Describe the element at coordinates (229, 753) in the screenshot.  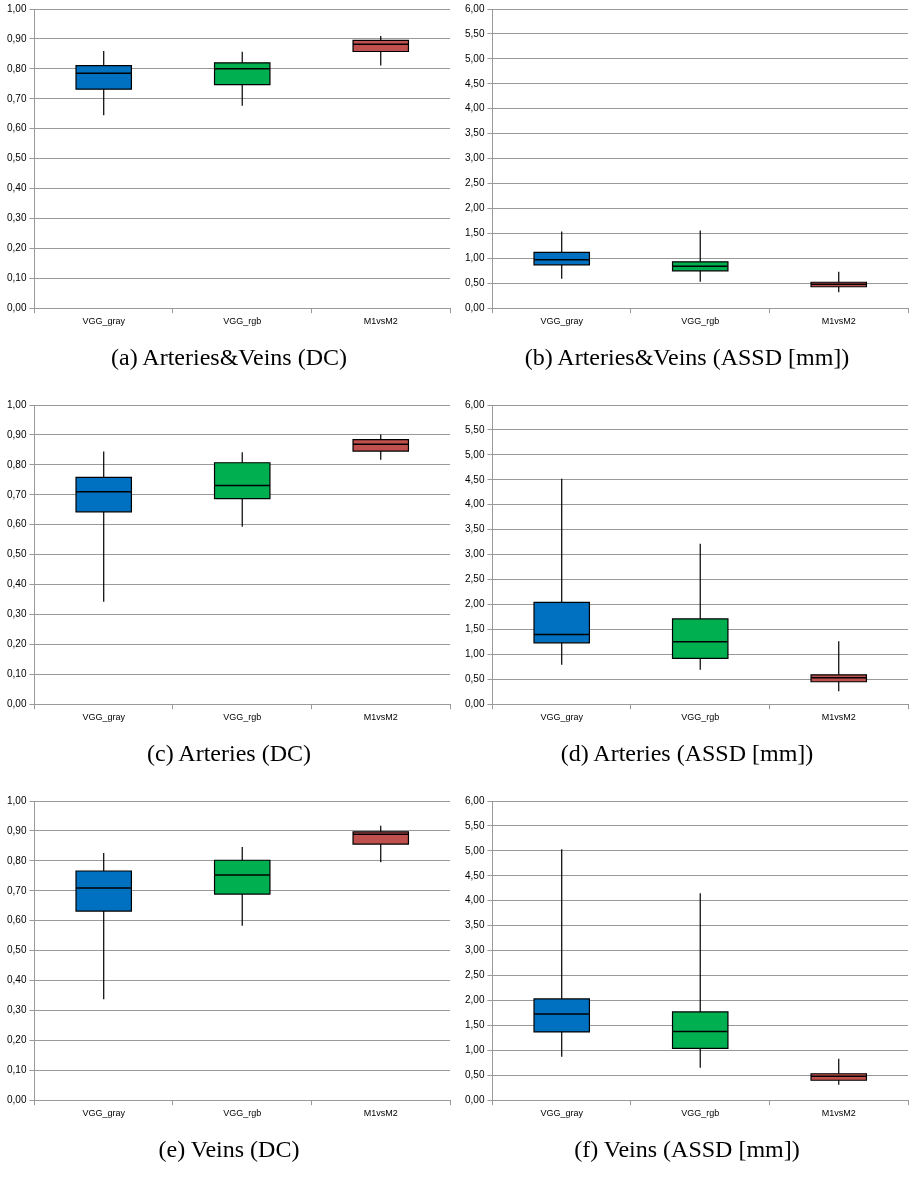
I see `text: (c) Arteries (DC)` at that location.